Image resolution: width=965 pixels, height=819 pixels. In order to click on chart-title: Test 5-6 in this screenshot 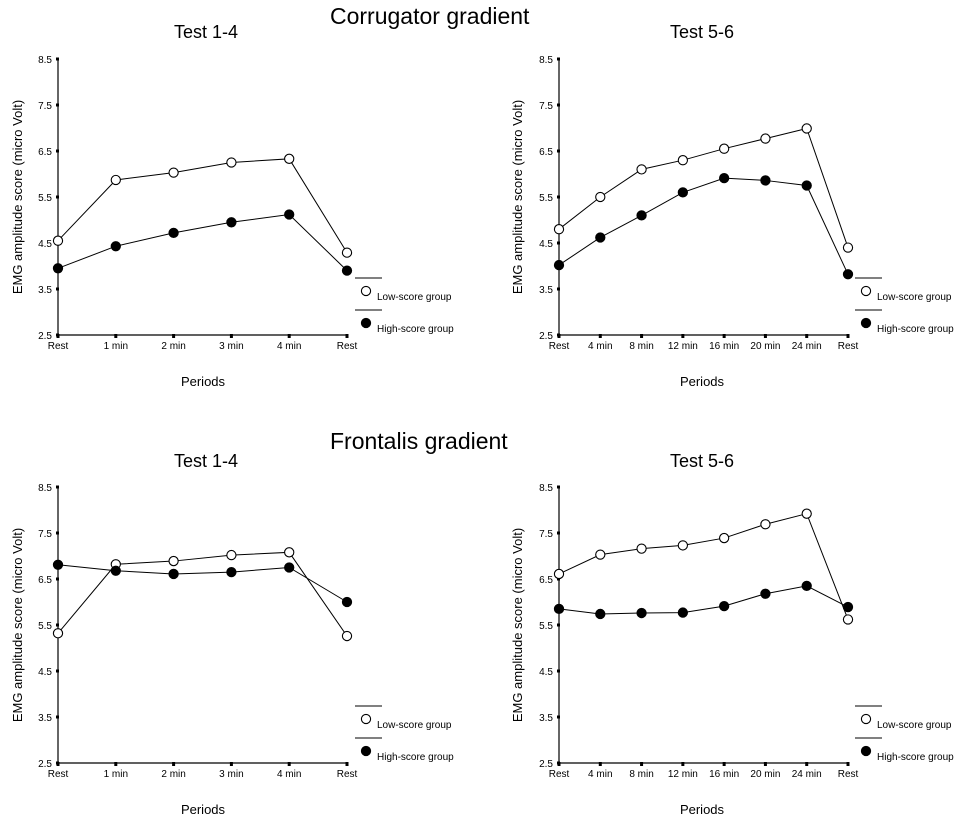, I will do `click(702, 461)`.